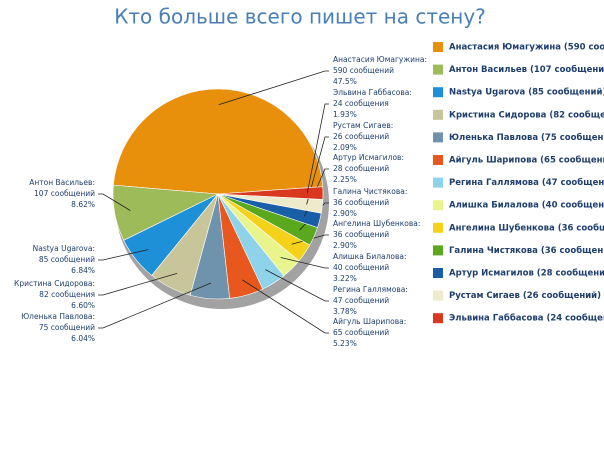  Describe the element at coordinates (369, 321) in the screenshot. I see `callout-name: Айгуль Шарипова:` at that location.